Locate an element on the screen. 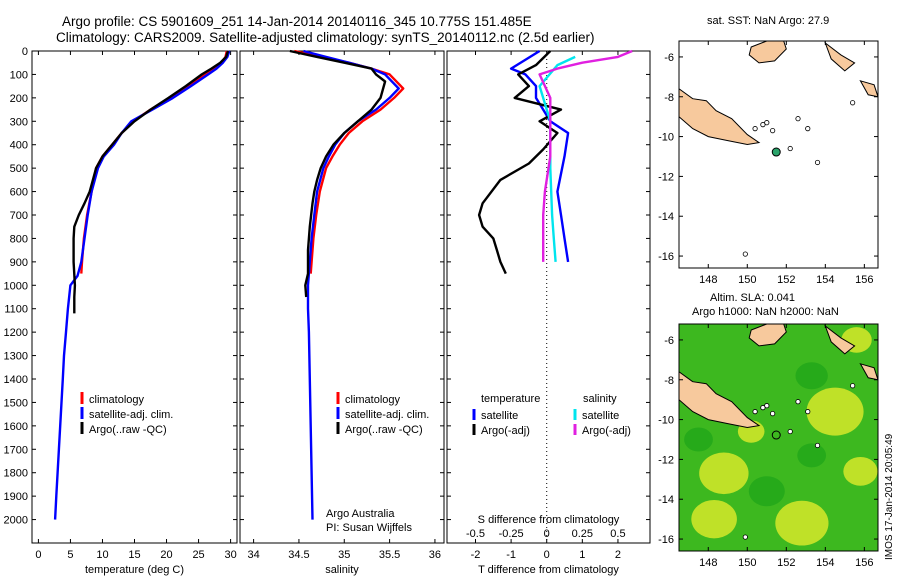 This screenshot has width=900, height=580. y-tick-label: -12 is located at coordinates (666, 177).